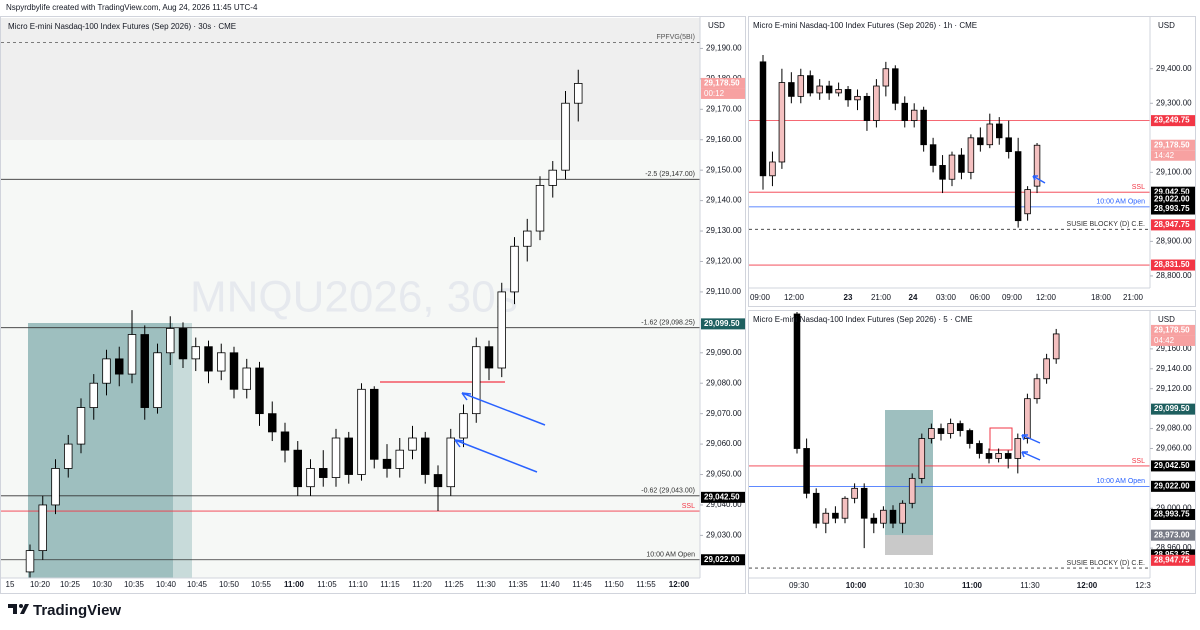 The width and height of the screenshot is (1200, 630). What do you see at coordinates (1172, 264) in the screenshot?
I see `price-tag-label: 28,831.50` at bounding box center [1172, 264].